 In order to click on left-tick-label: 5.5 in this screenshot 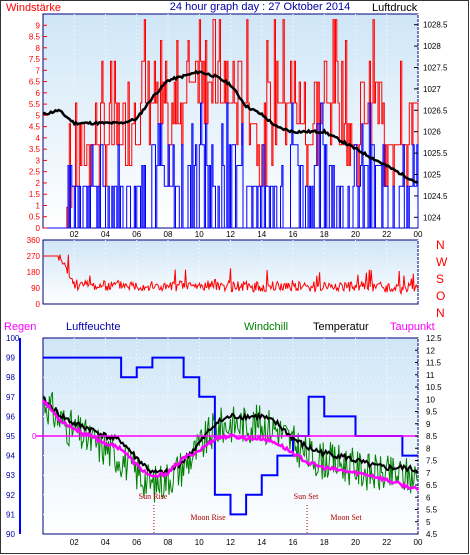, I will do `click(35, 104)`.